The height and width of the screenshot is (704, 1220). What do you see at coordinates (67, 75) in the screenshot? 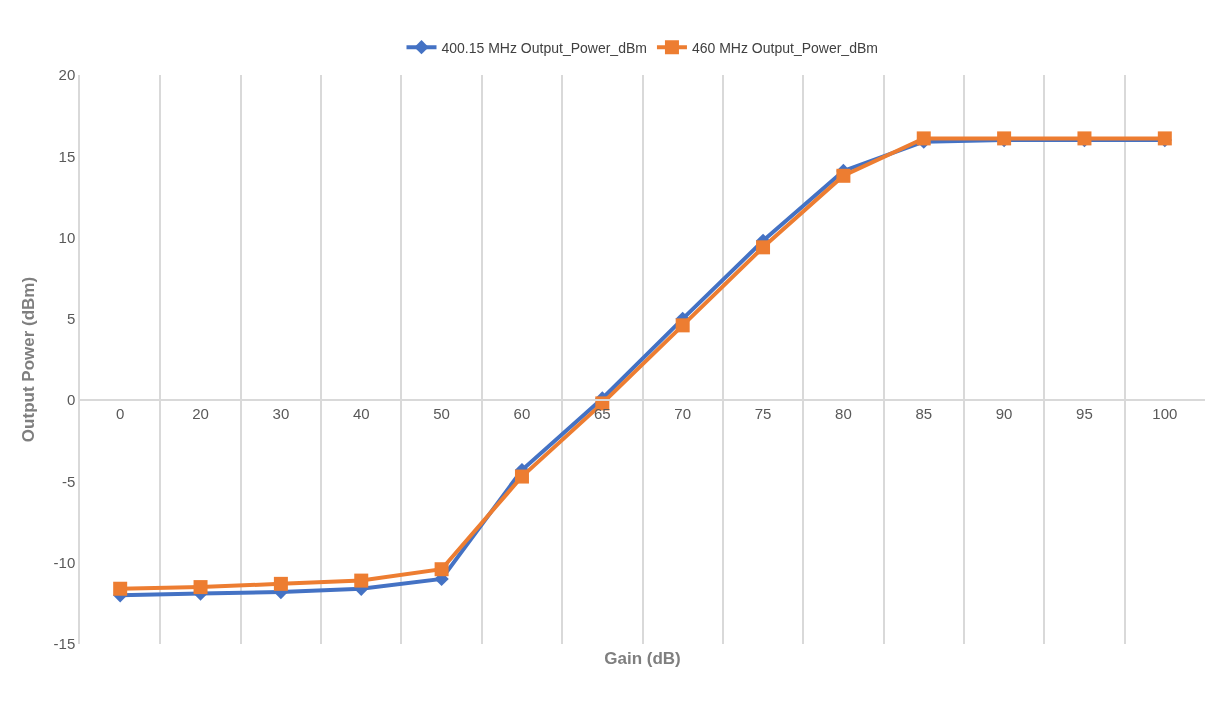
I see `y-tick-label: 20` at bounding box center [67, 75].